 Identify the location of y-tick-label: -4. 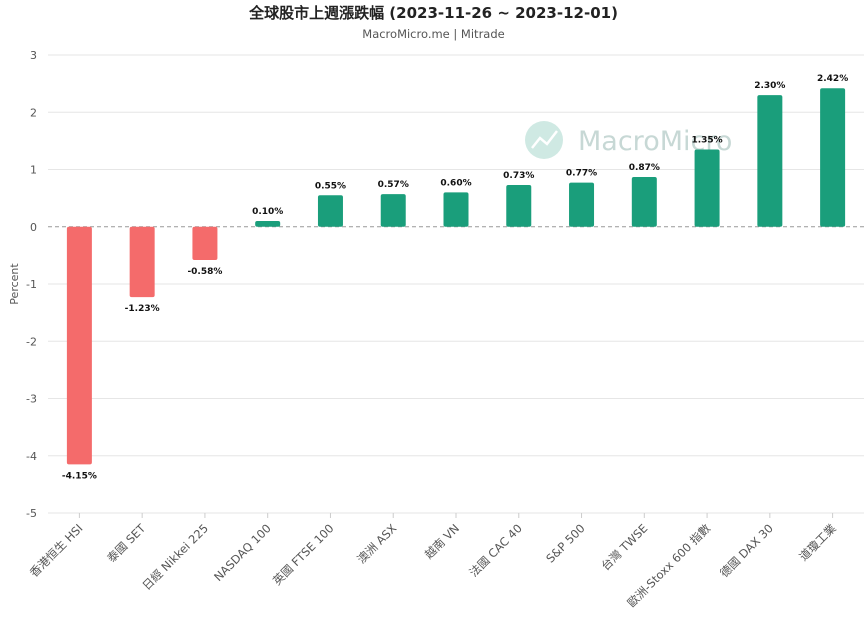
(31, 456).